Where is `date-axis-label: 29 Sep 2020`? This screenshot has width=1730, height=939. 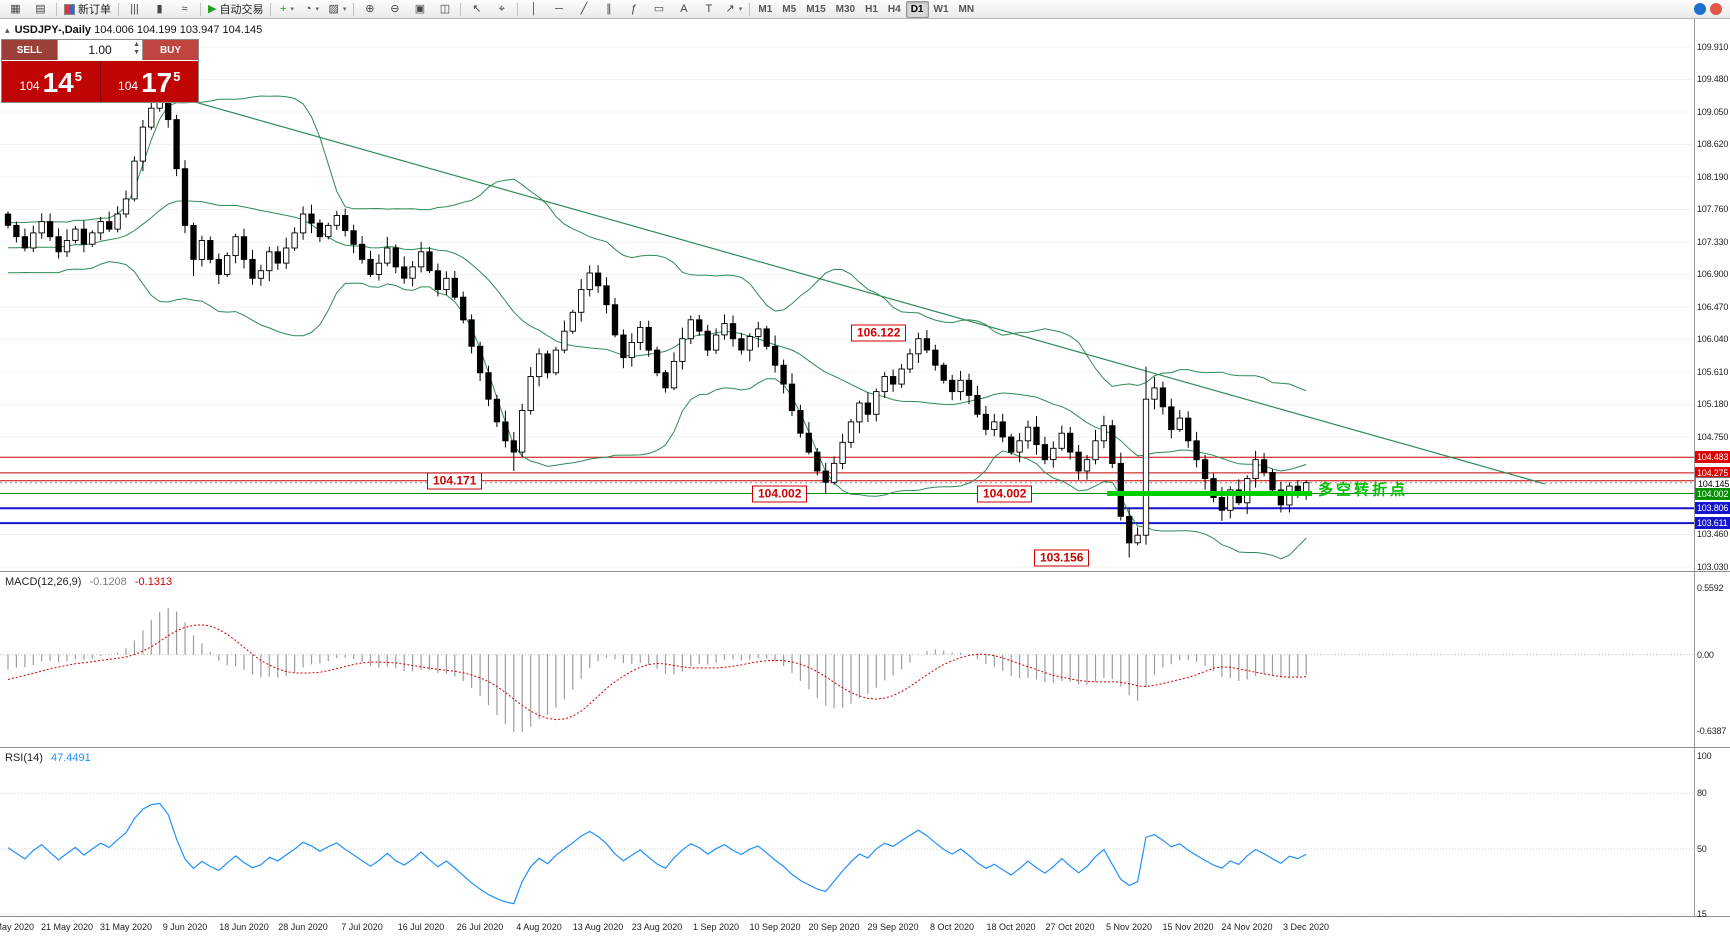
date-axis-label: 29 Sep 2020 is located at coordinates (893, 927).